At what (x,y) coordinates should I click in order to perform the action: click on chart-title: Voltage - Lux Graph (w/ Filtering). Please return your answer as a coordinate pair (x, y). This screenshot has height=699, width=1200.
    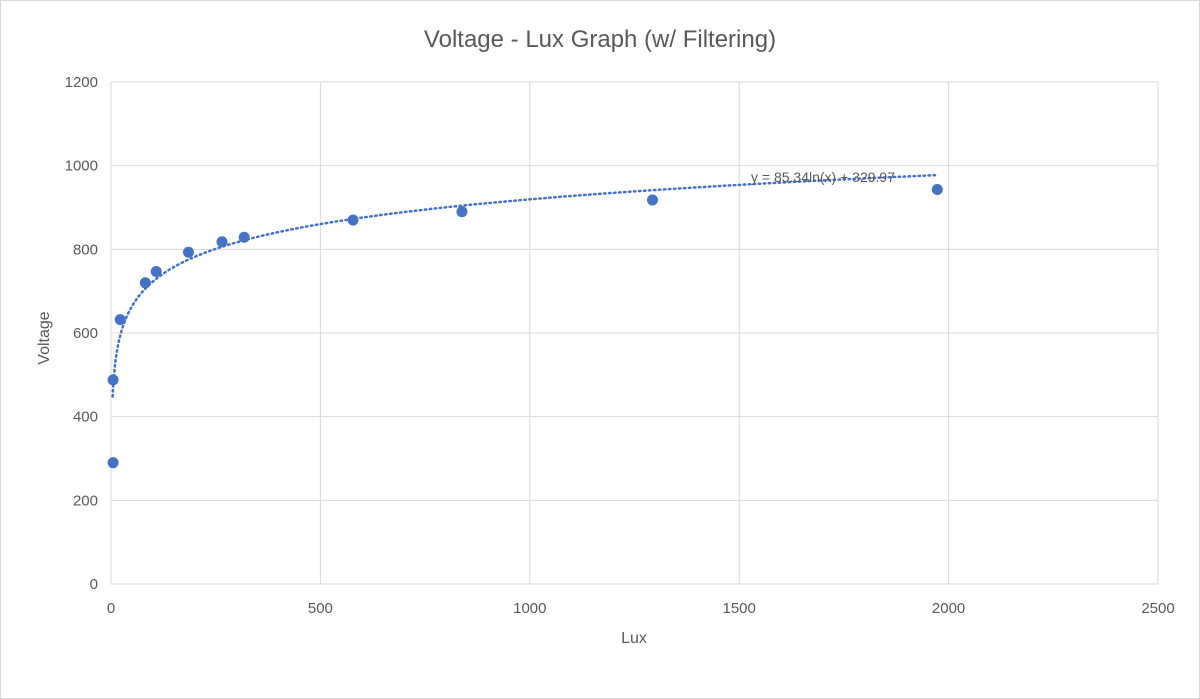
    Looking at the image, I should click on (600, 39).